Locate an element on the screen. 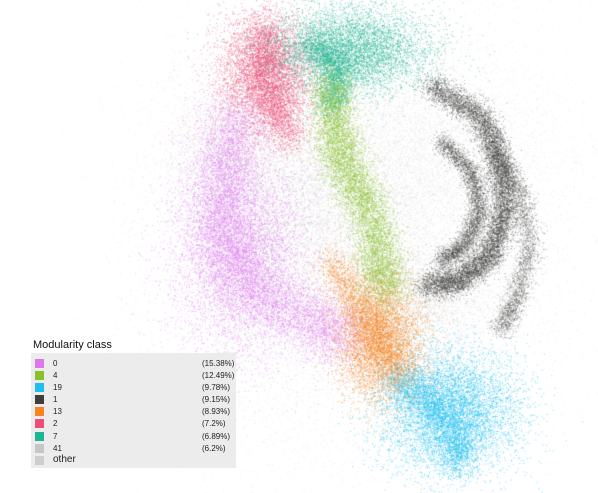 This screenshot has height=493, width=598. legend-item-7: 7 (6.89%) is located at coordinates (133, 436).